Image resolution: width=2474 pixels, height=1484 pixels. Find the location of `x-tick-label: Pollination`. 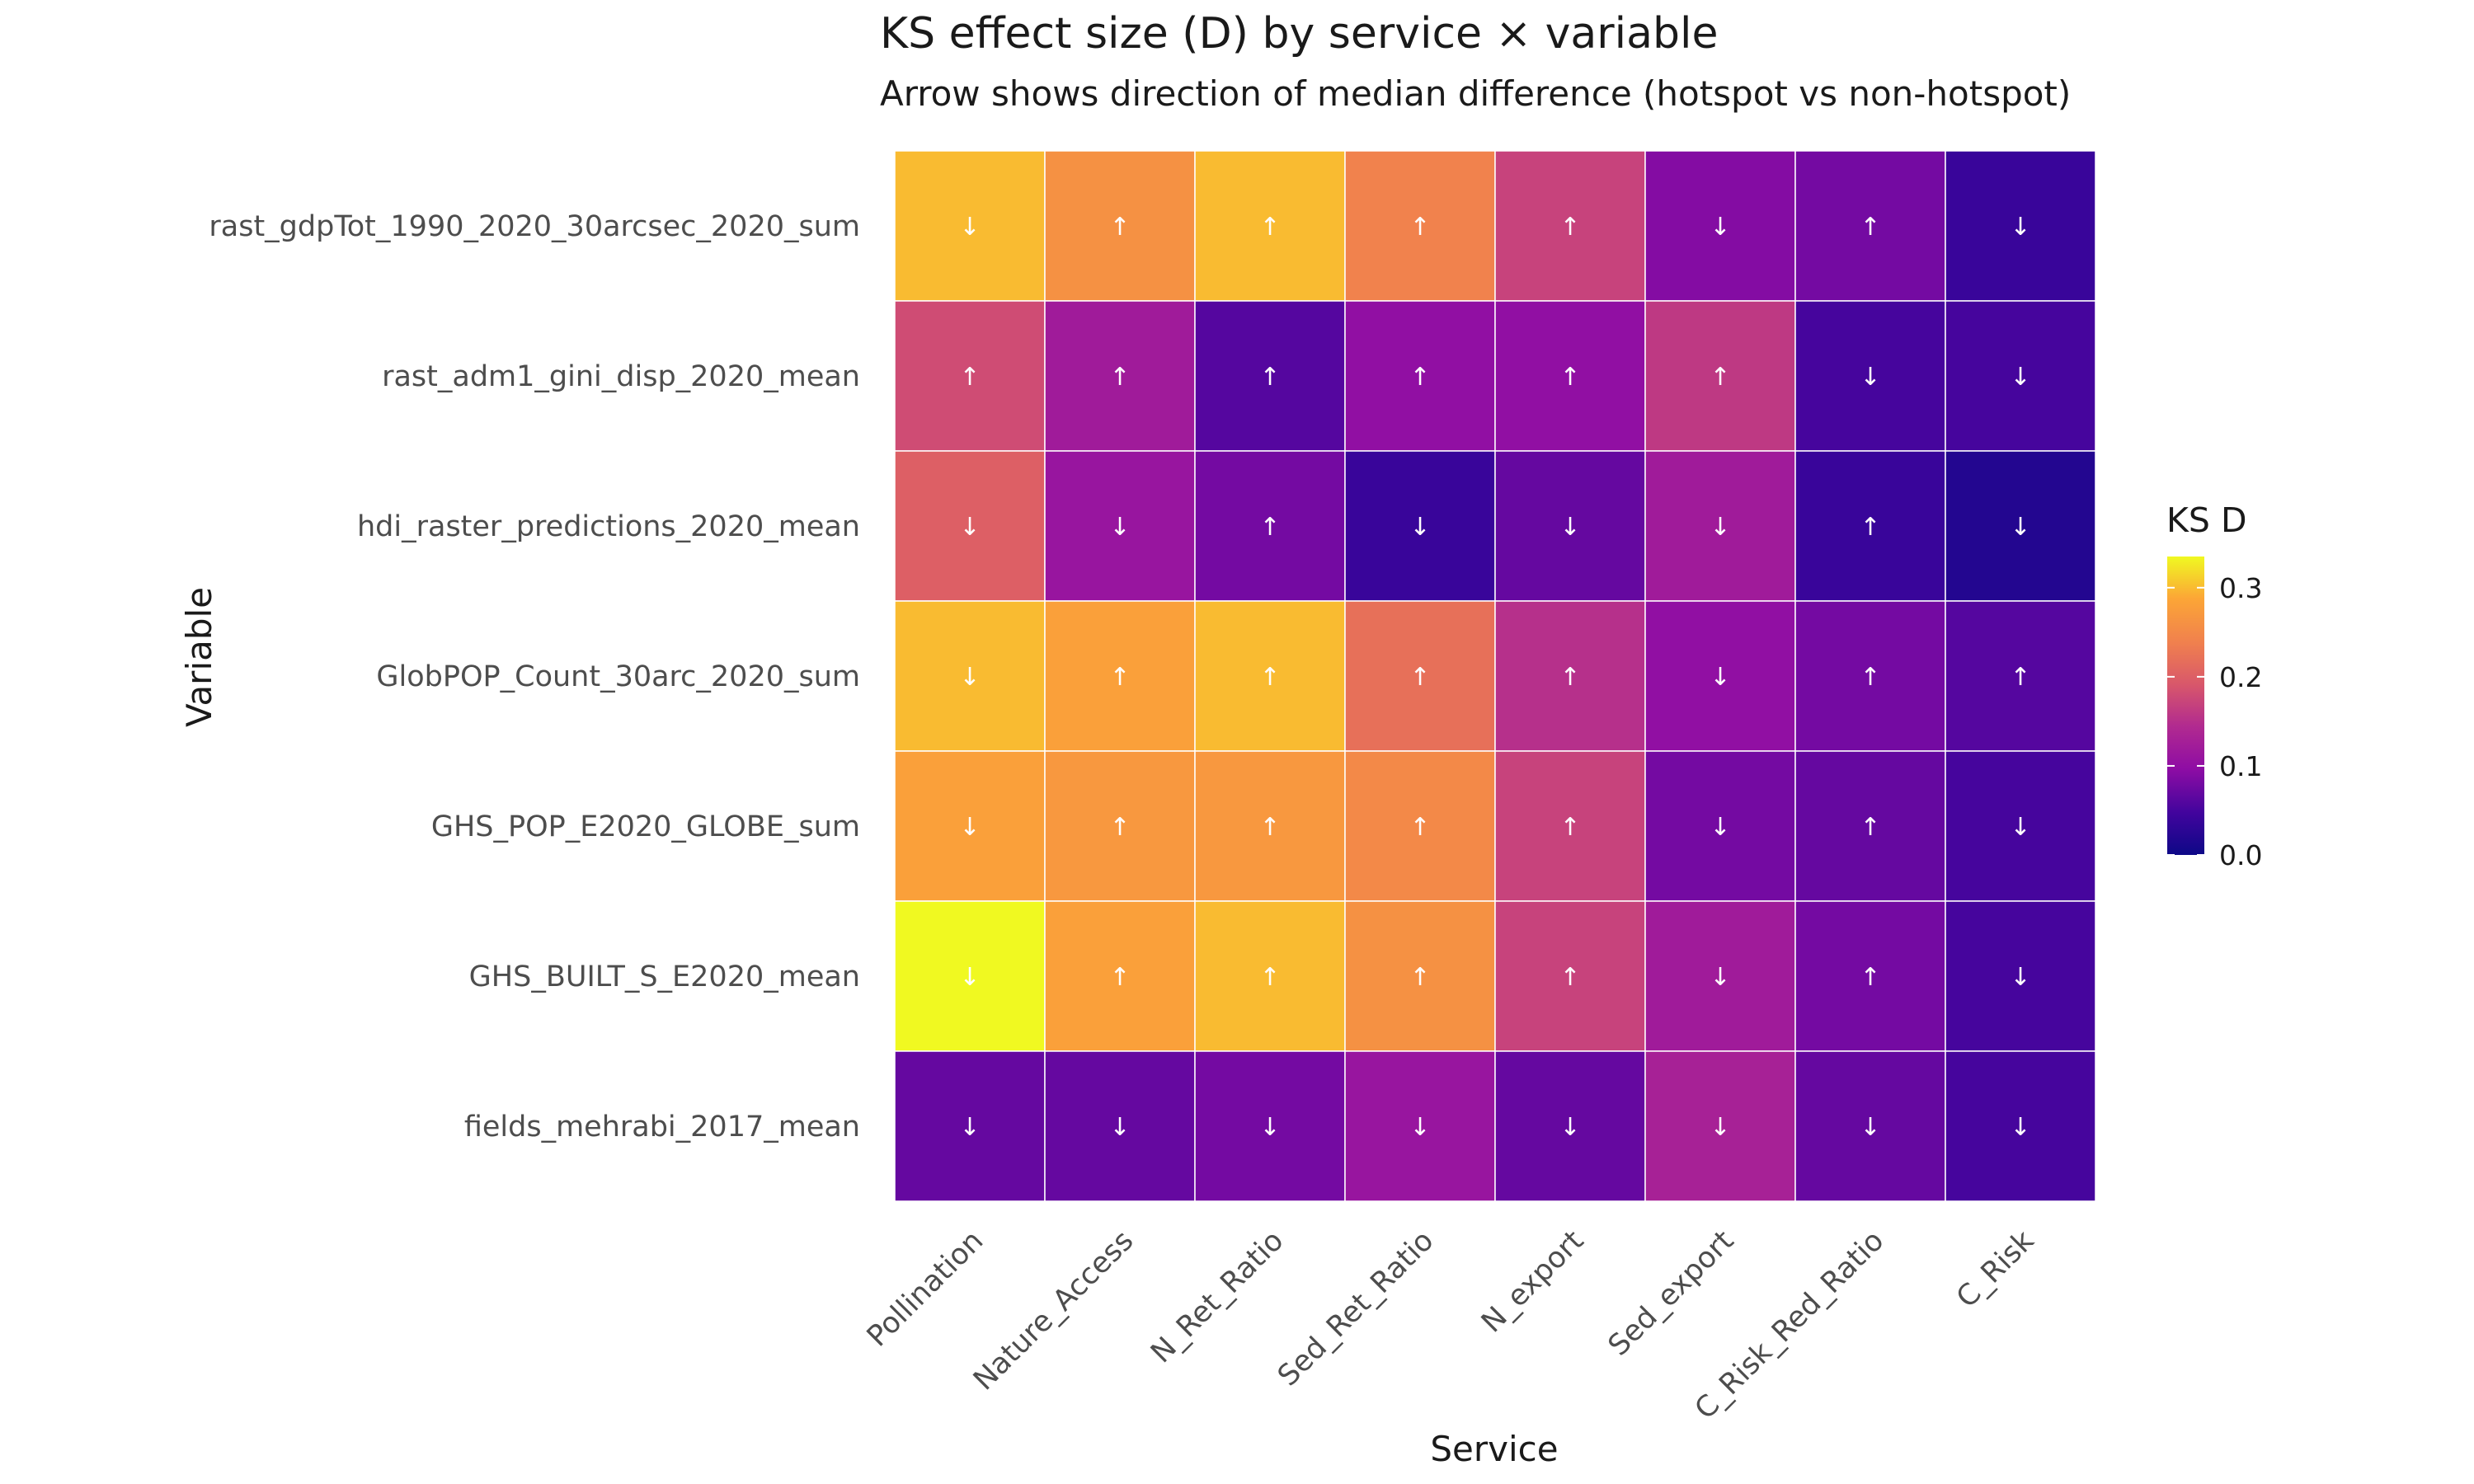

x-tick-label: Pollination is located at coordinates (925, 1288).